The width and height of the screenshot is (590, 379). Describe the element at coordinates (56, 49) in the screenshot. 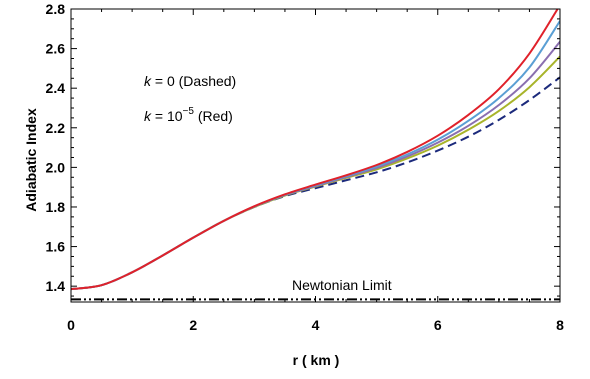

I see `y-tick-label-6: 2.6` at that location.